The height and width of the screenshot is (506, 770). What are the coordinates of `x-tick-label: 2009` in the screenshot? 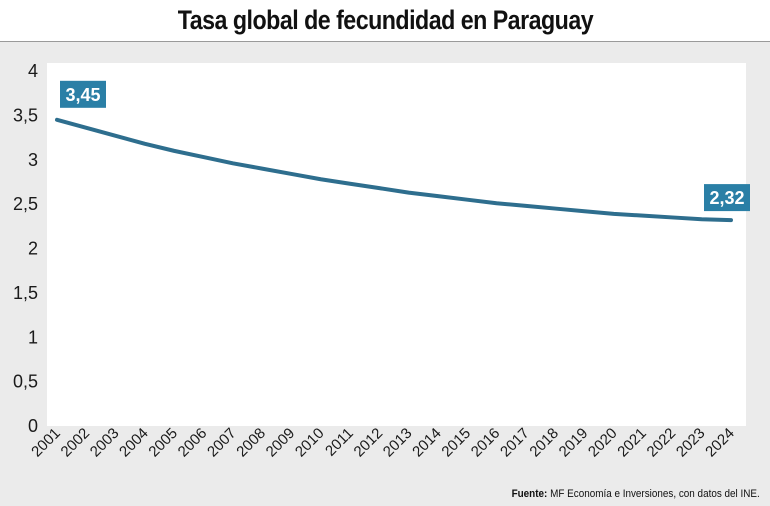 It's located at (281, 443).